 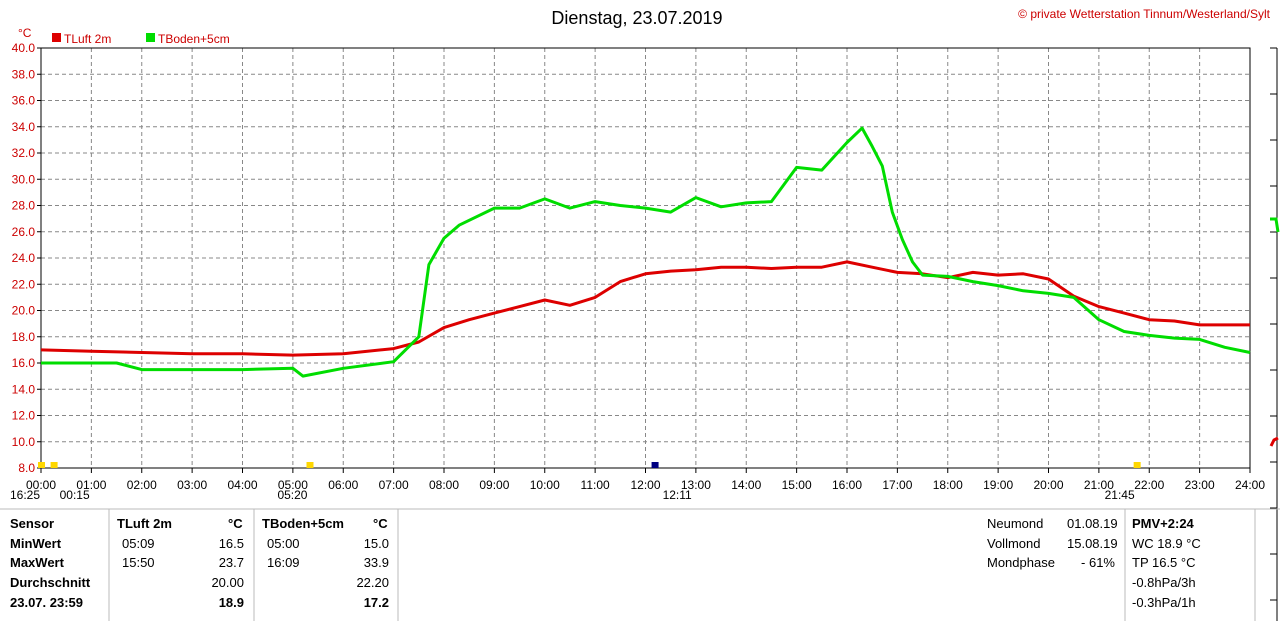 What do you see at coordinates (50, 582) in the screenshot?
I see `avg-label: Durchschnitt` at bounding box center [50, 582].